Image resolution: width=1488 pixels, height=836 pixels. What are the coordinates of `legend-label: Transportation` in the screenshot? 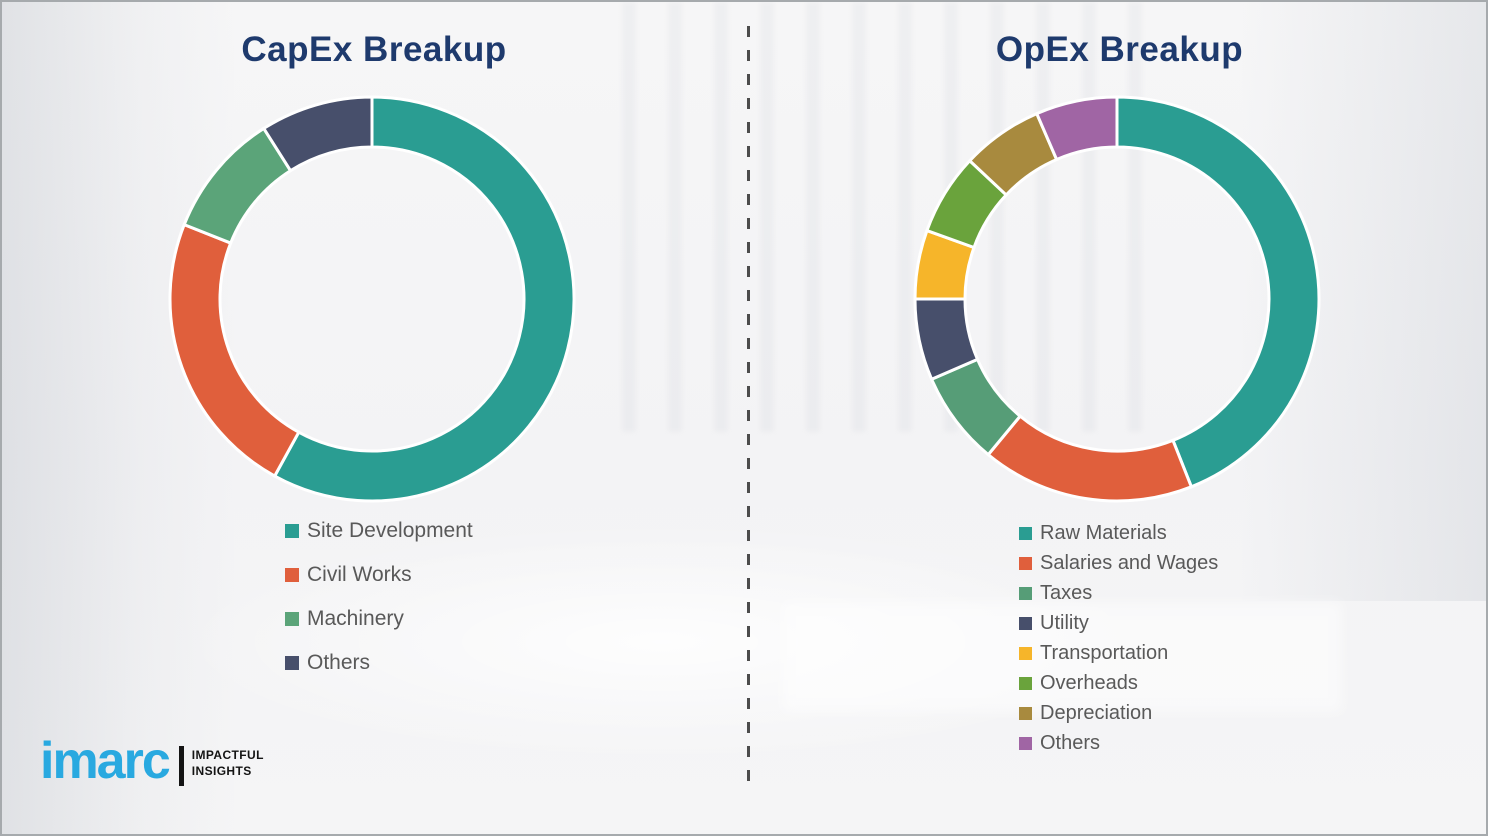 It's located at (1104, 652).